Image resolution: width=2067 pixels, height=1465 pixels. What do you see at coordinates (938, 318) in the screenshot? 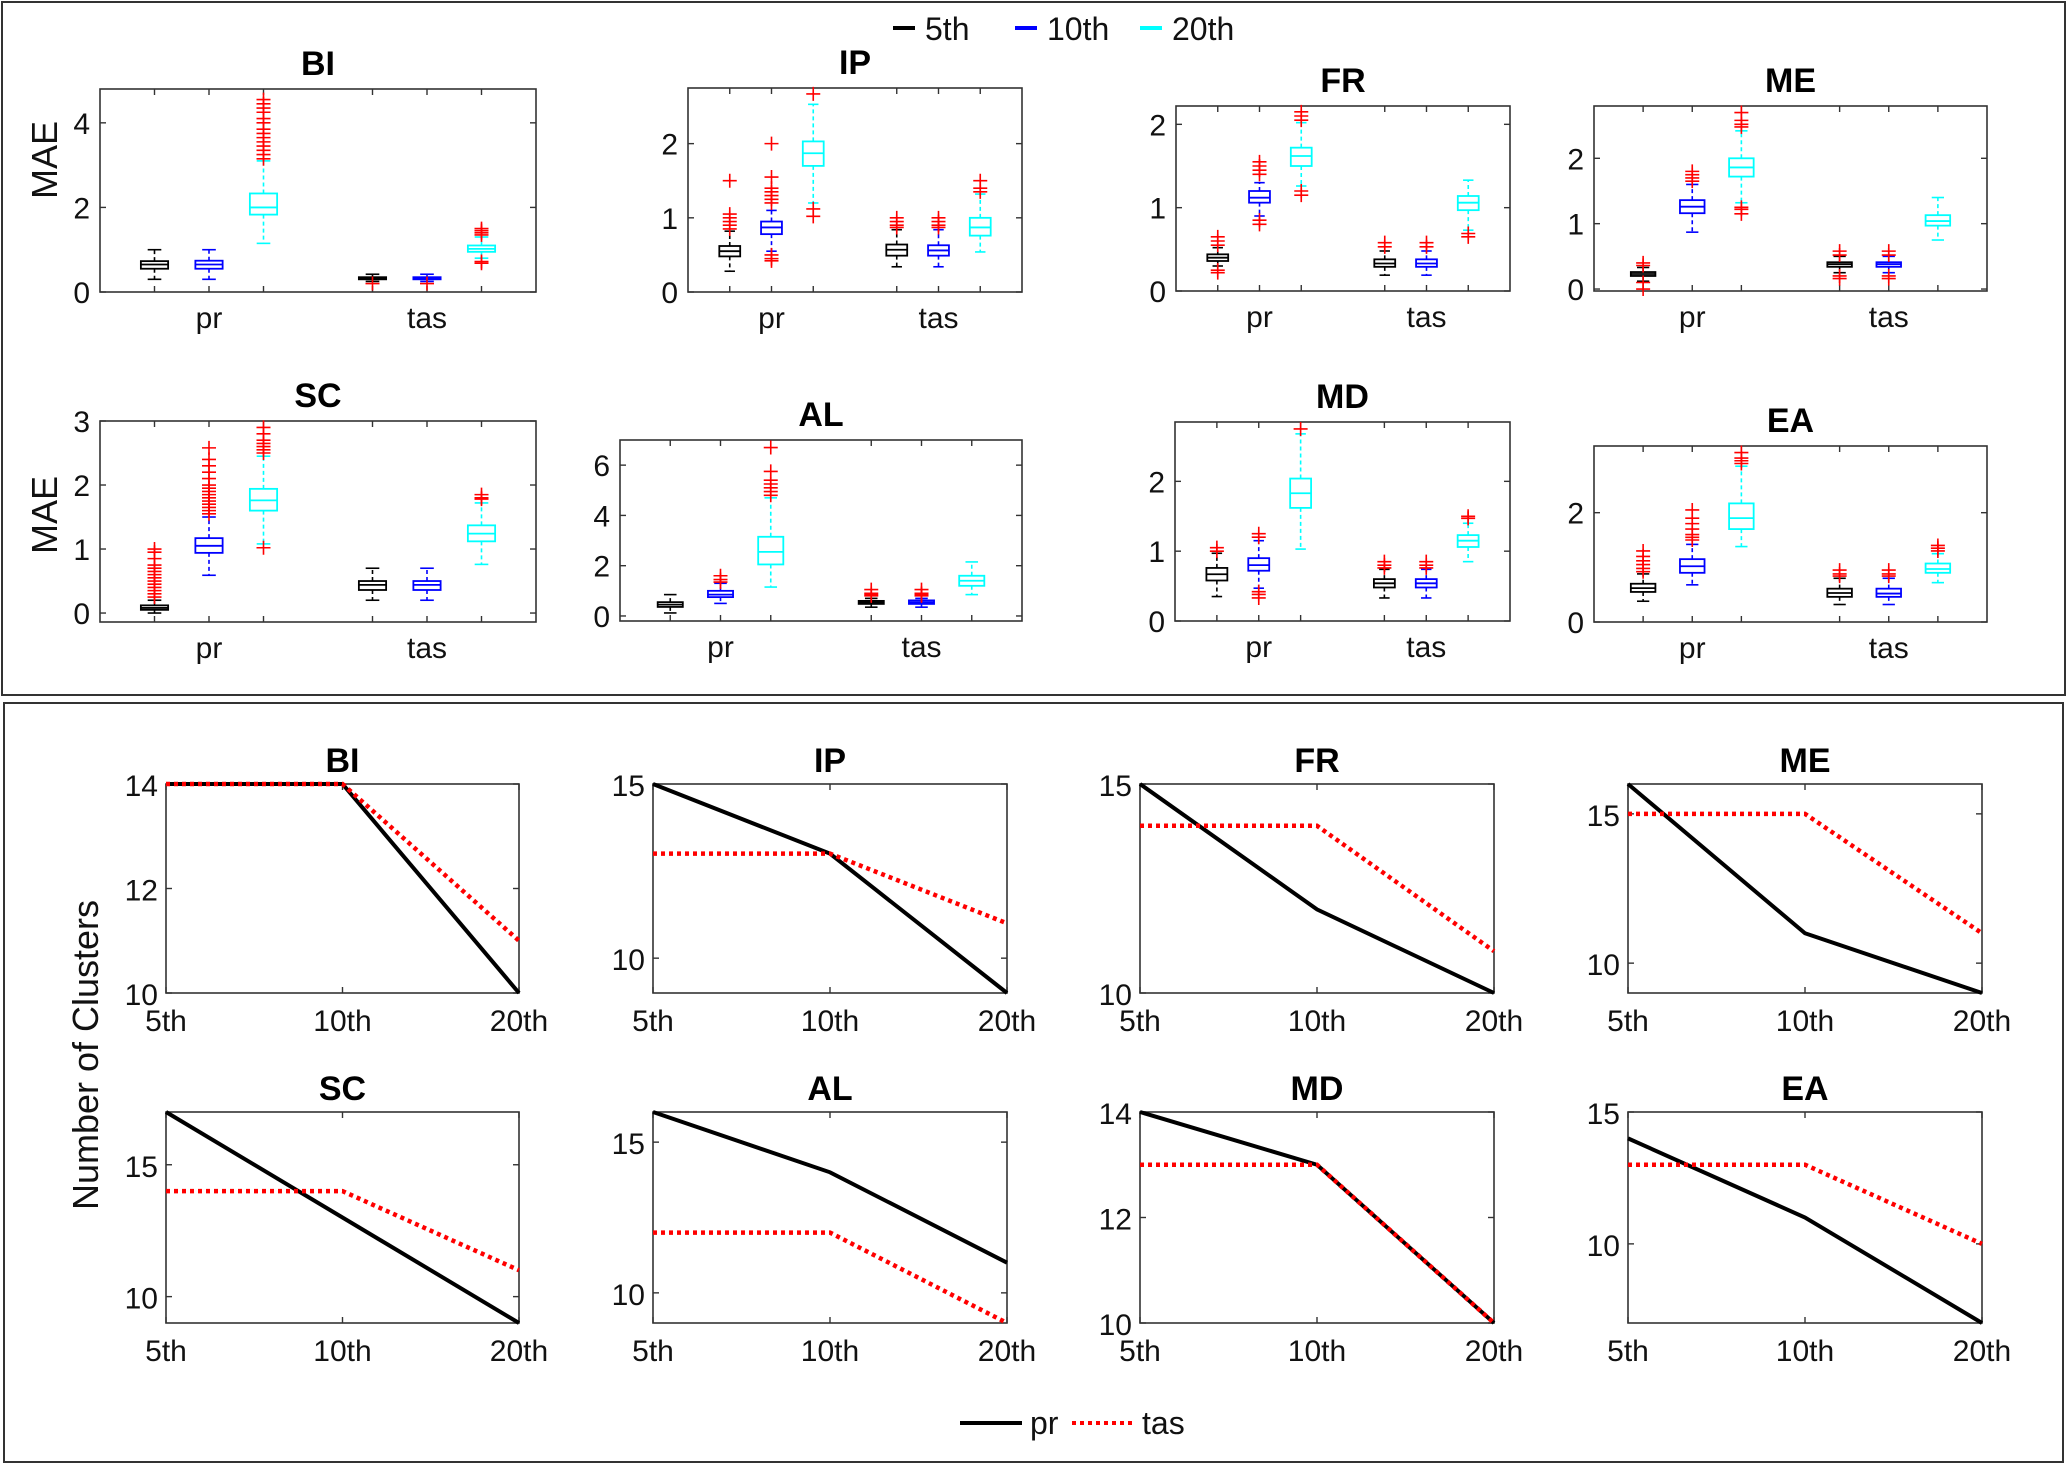
I see `x-group-label-tas: tas` at bounding box center [938, 318].